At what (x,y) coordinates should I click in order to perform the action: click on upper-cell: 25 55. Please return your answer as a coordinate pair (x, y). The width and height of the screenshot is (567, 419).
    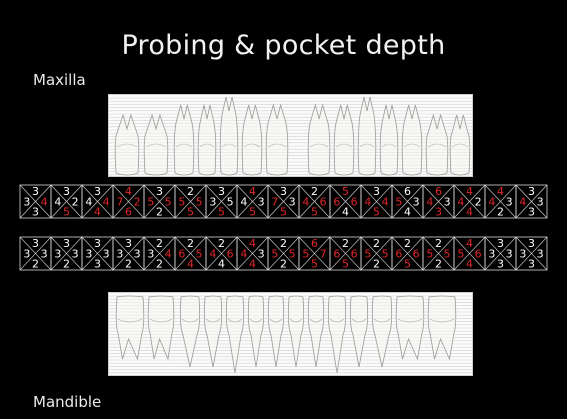
    Looking at the image, I should click on (190, 201).